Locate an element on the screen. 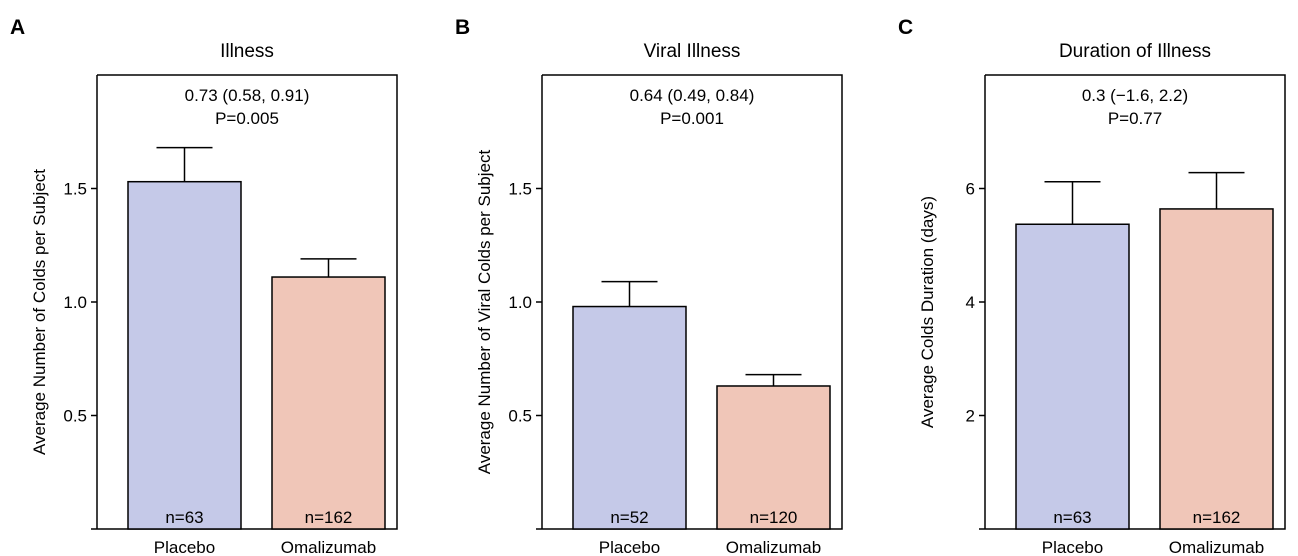  y-axis-label: Average Number of Colds per Subject is located at coordinates (39, 312).